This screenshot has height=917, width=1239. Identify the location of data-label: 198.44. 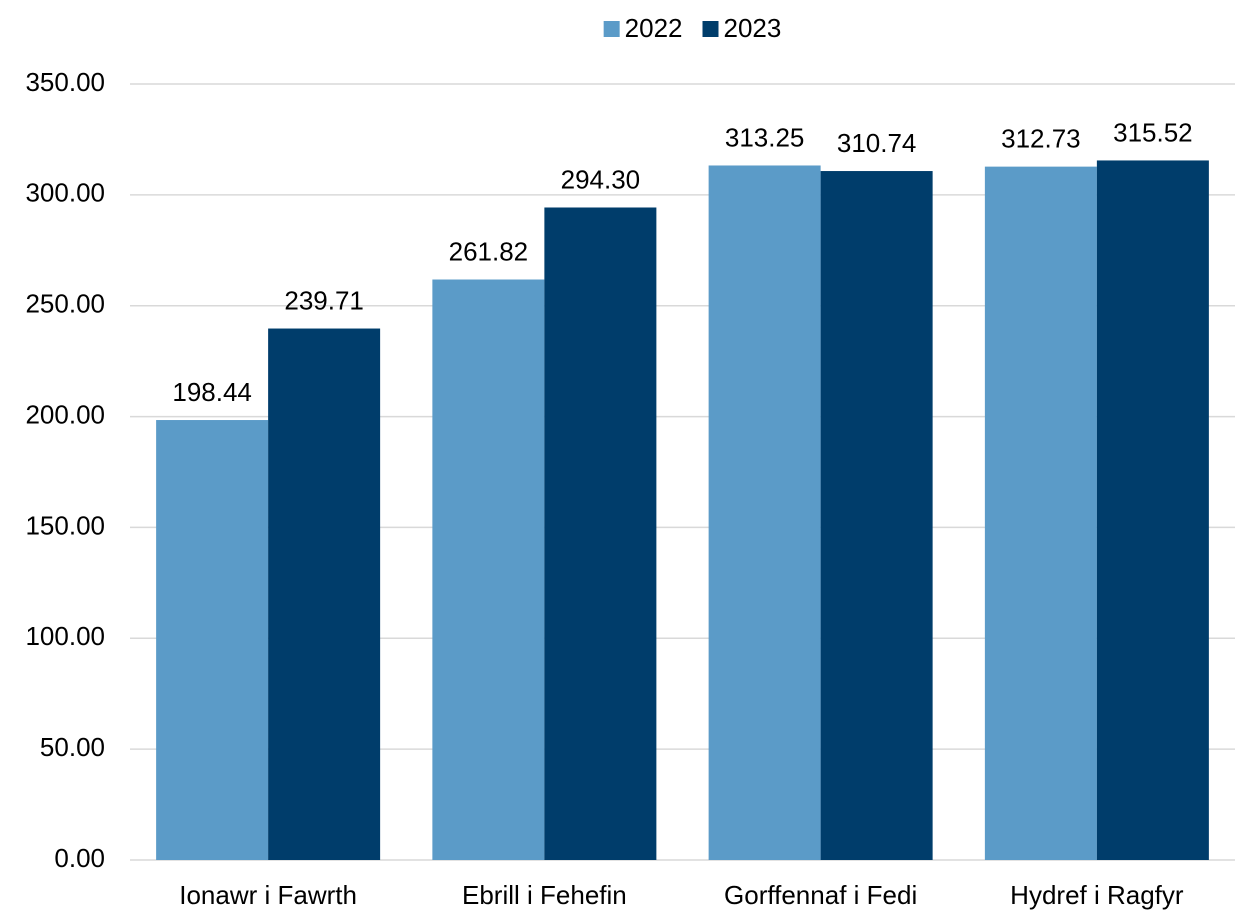
(212, 392).